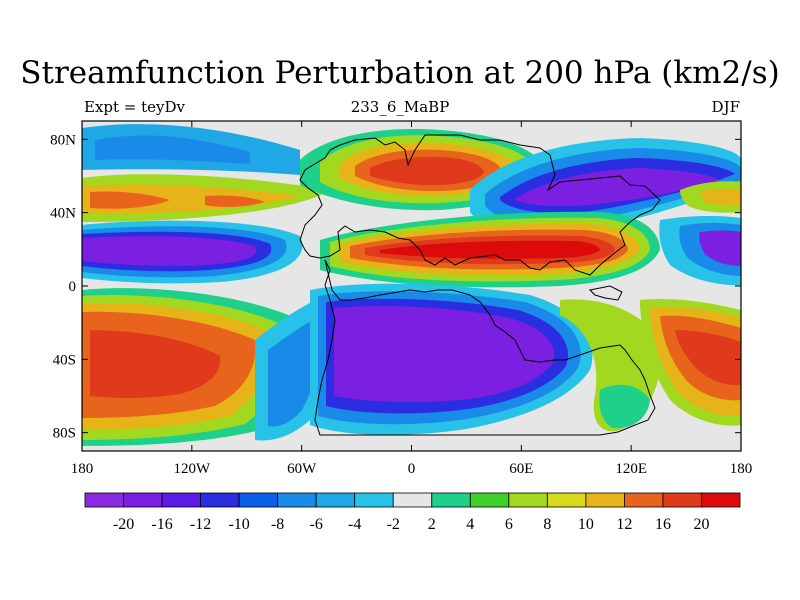 This screenshot has width=800, height=600. I want to click on lat-tick-label: 40N, so click(63, 214).